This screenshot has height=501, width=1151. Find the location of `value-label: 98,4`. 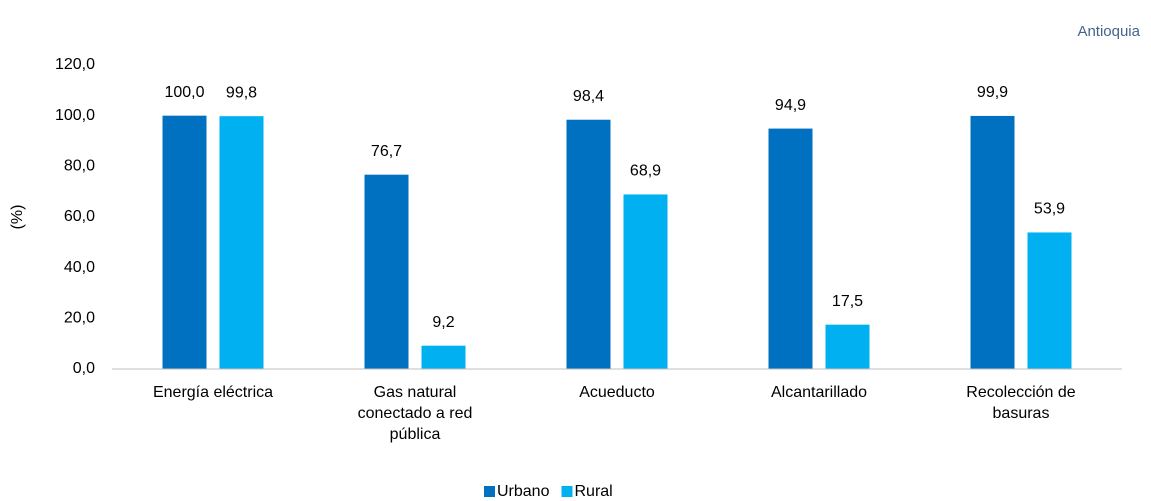

value-label: 98,4 is located at coordinates (588, 96).